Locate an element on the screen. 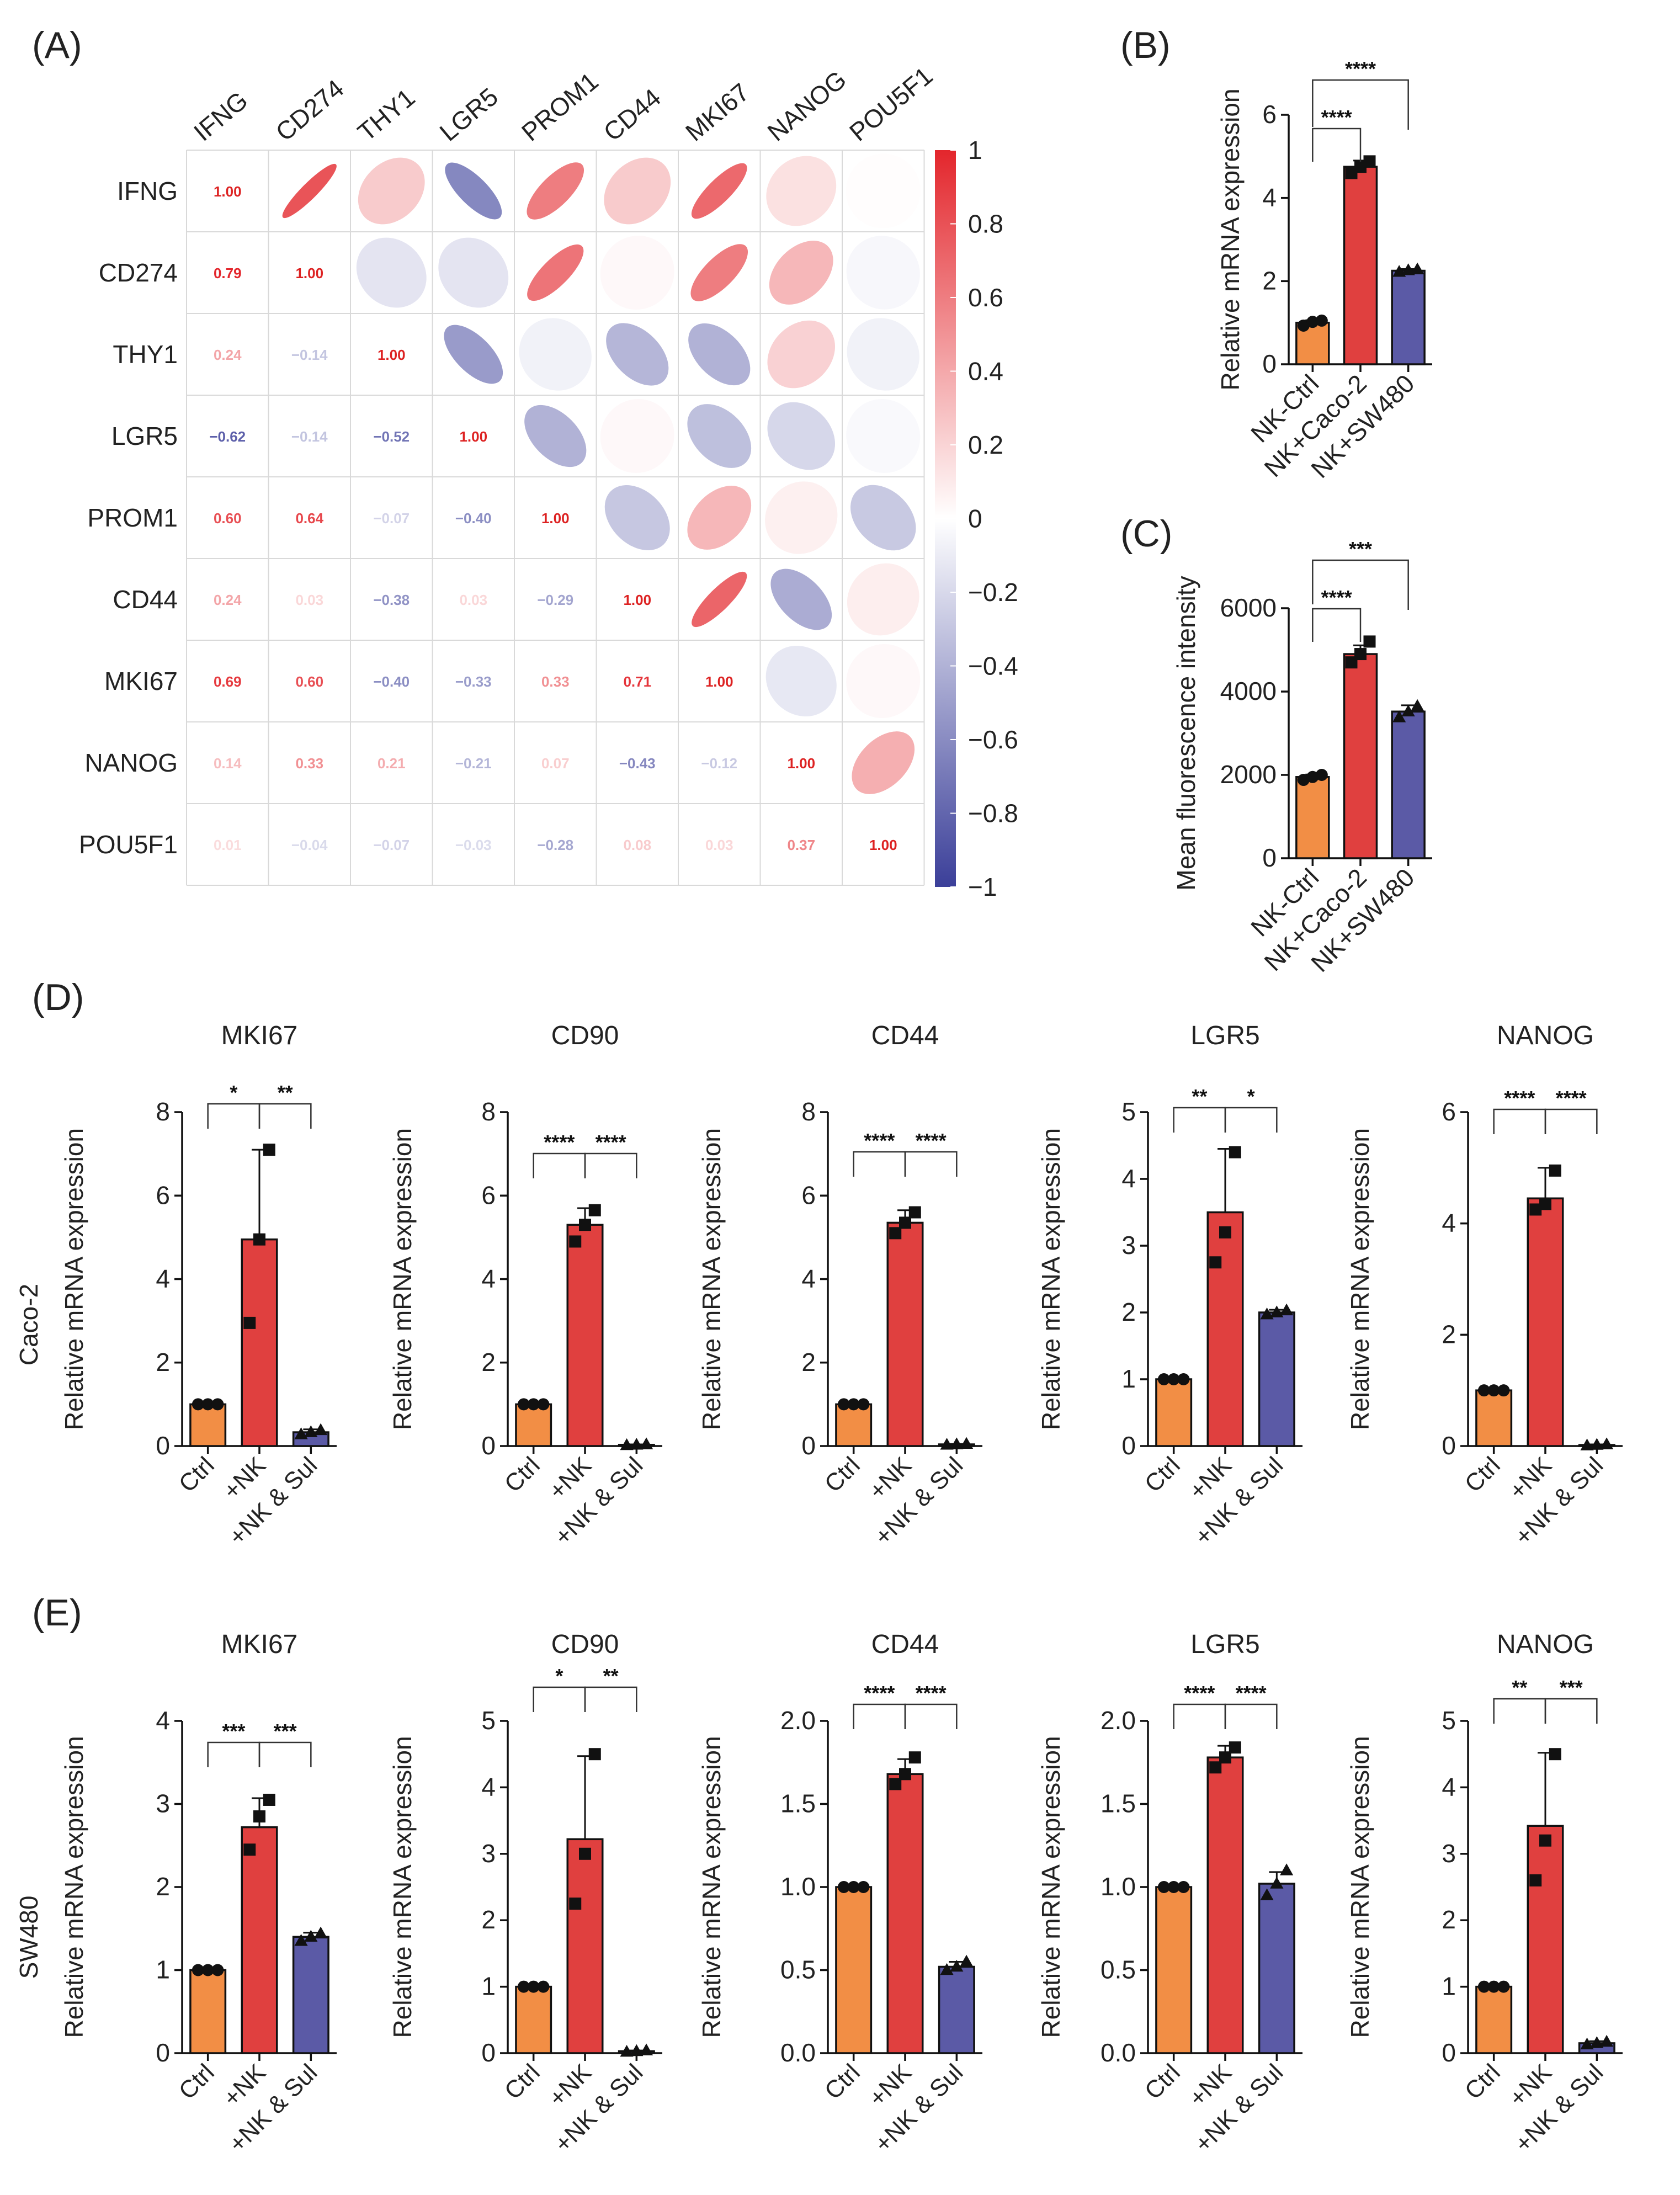 The width and height of the screenshot is (1680, 2195). correlation-value: 0.01 is located at coordinates (228, 845).